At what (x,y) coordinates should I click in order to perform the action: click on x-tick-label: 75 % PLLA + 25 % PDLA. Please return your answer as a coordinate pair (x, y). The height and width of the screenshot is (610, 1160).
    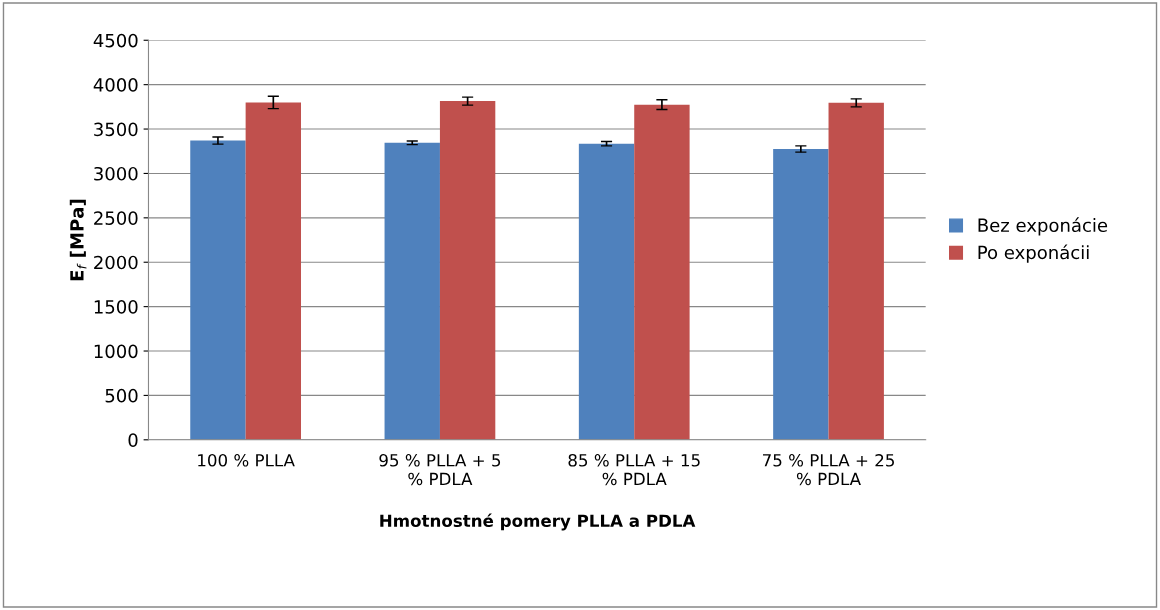
    Looking at the image, I should click on (828, 469).